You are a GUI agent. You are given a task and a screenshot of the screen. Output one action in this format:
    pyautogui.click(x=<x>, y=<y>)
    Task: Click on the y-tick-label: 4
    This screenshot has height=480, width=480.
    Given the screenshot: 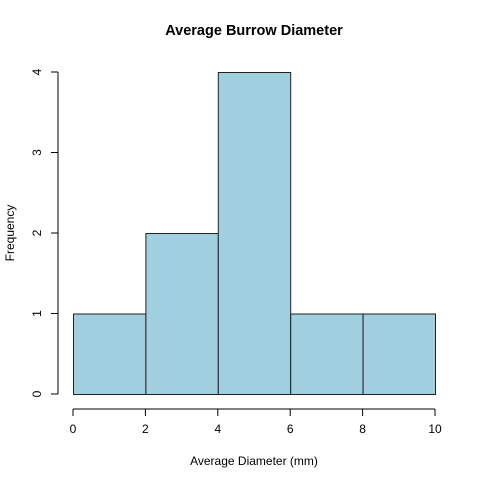 What is the action you would take?
    pyautogui.click(x=37, y=71)
    